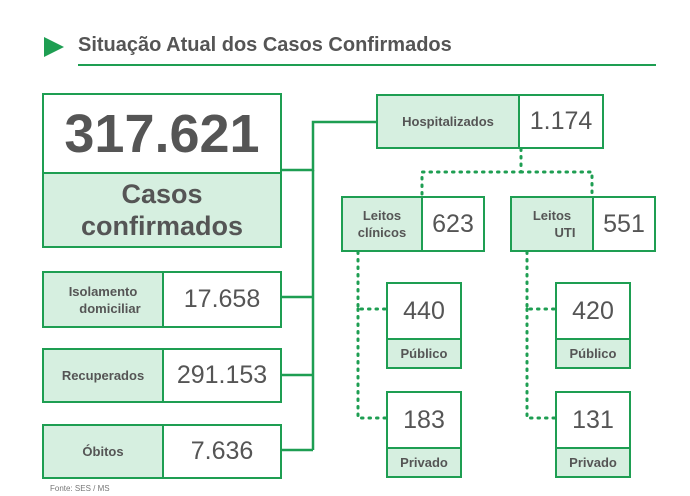  I want to click on clinical-beds-label-line2: clínicos, so click(382, 232).